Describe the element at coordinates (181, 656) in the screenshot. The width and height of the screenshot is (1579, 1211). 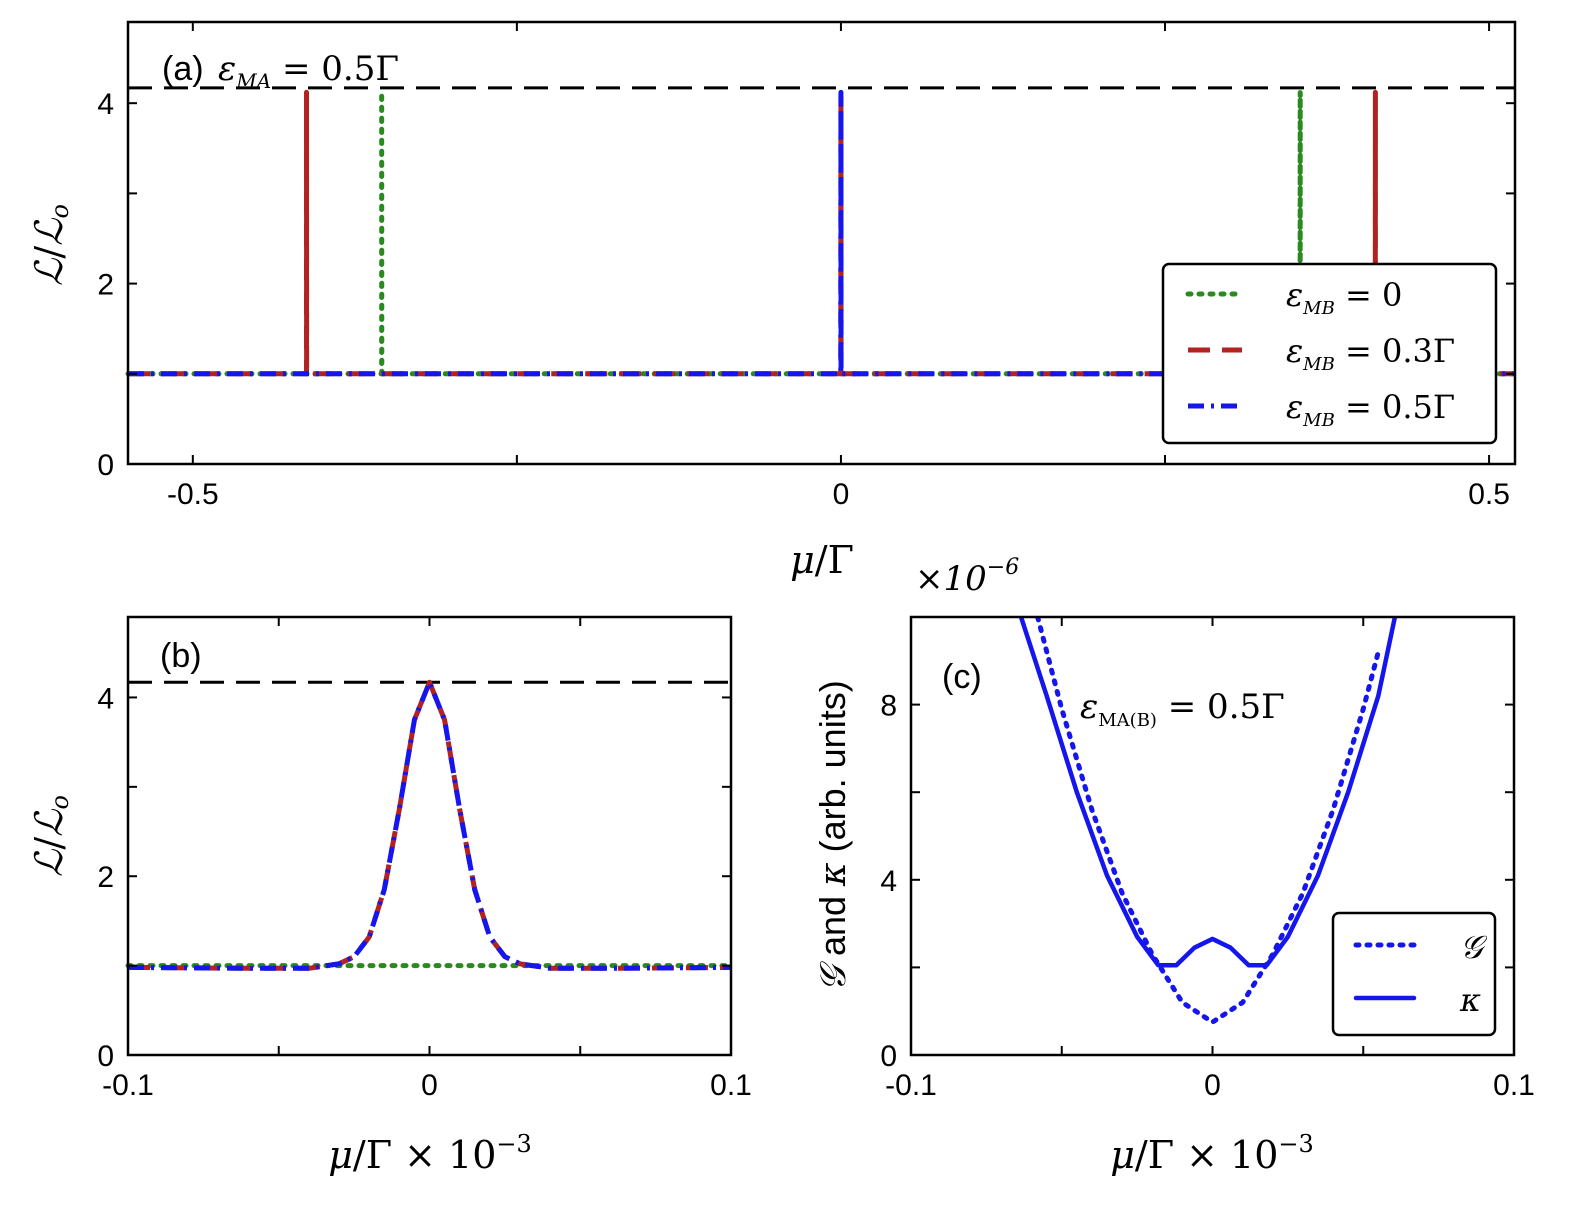
I see `panel-b-label: (b)` at that location.